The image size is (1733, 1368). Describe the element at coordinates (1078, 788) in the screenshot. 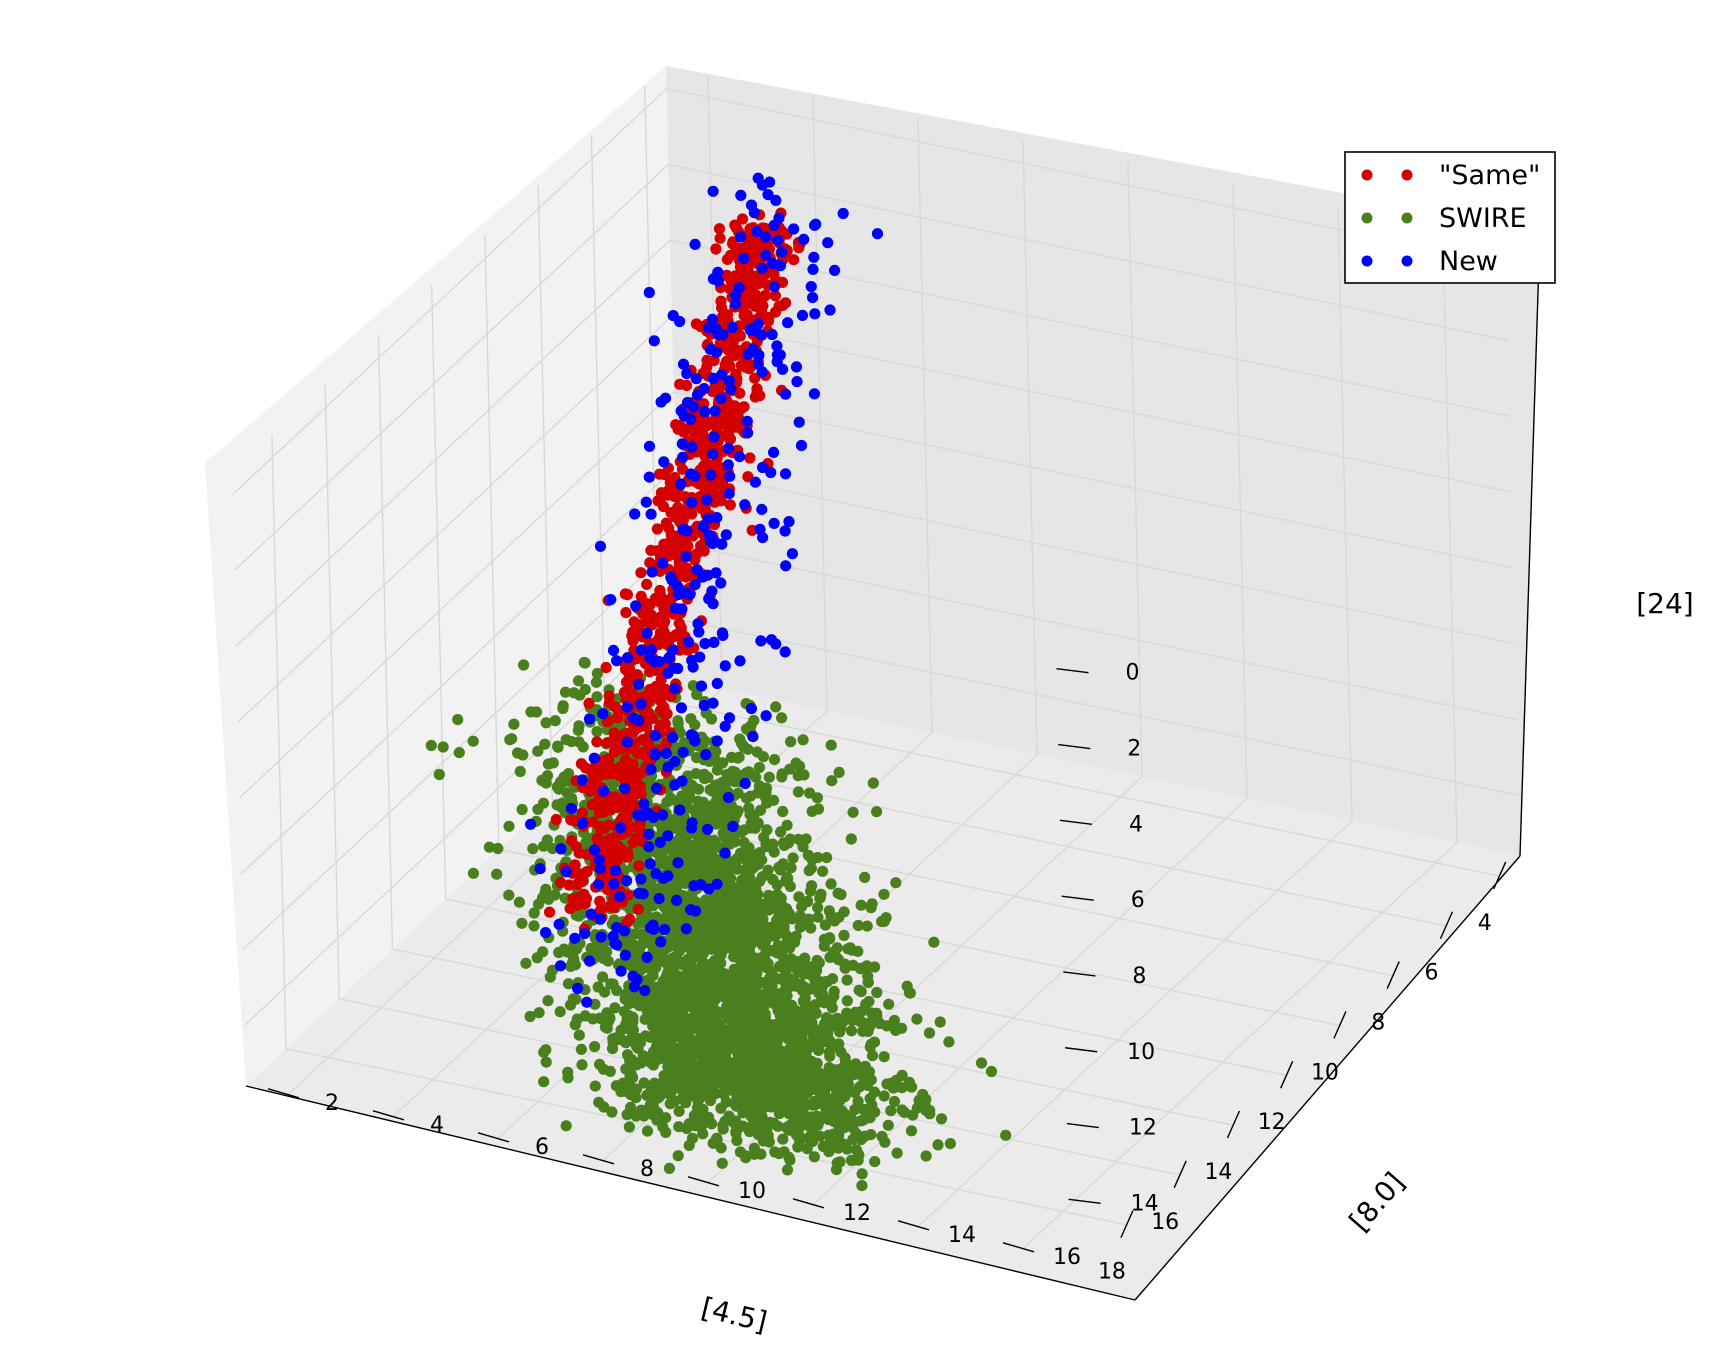

I see `x-gridline` at that location.